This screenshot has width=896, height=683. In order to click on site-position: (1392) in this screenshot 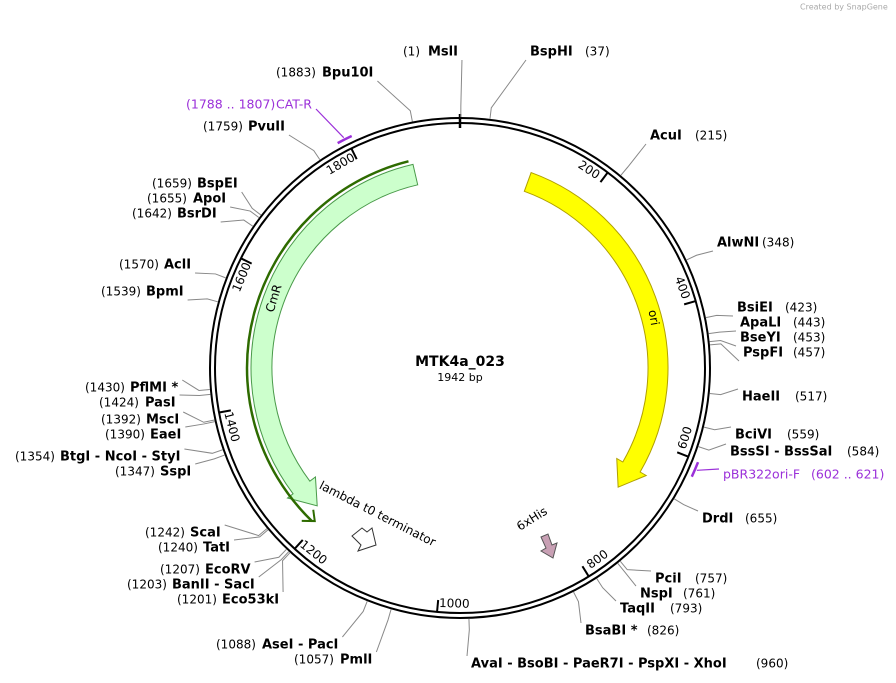, I will do `click(121, 420)`.